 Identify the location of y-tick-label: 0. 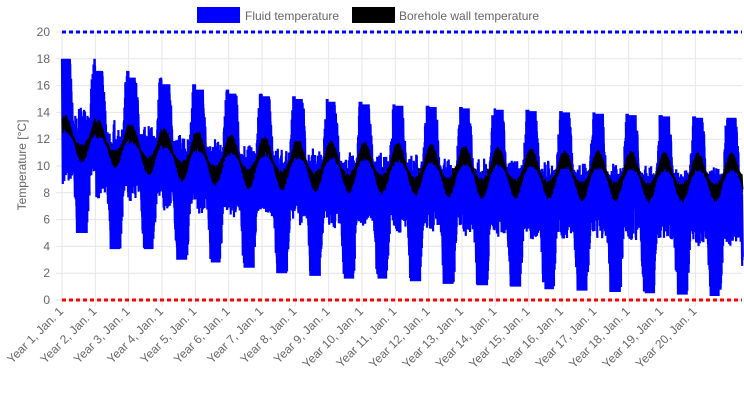
(46, 300).